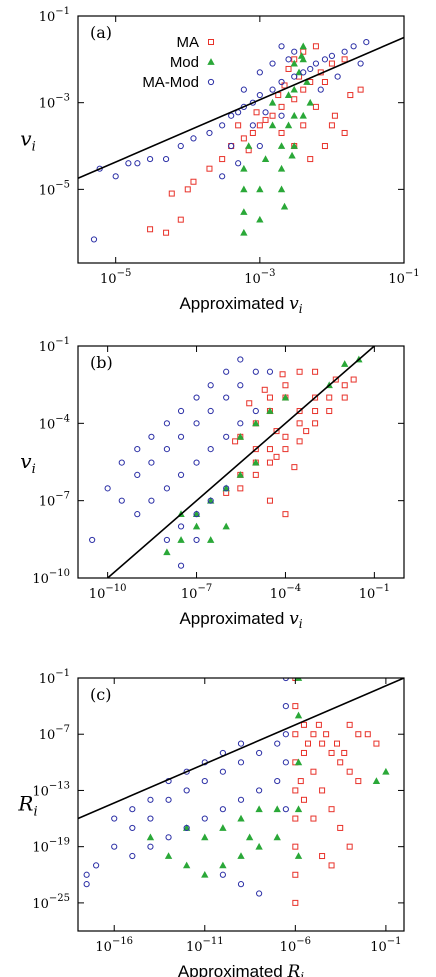  What do you see at coordinates (51, 789) in the screenshot?
I see `y-tick-label: 10−13` at bounding box center [51, 789].